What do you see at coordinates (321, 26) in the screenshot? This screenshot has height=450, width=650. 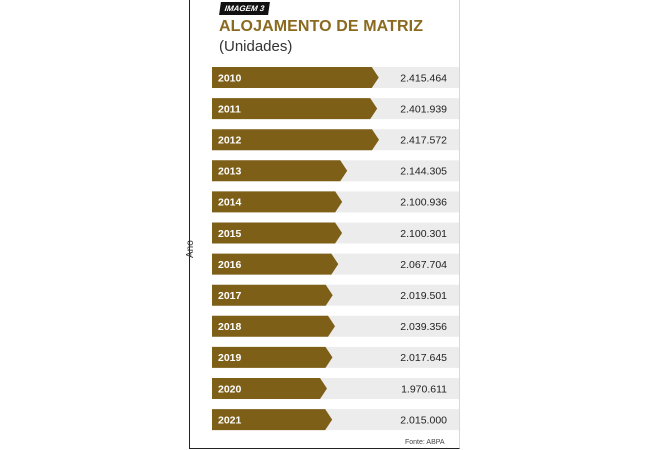 I see `chart-title: ALOJAMENTO DE MATRIZ` at bounding box center [321, 26].